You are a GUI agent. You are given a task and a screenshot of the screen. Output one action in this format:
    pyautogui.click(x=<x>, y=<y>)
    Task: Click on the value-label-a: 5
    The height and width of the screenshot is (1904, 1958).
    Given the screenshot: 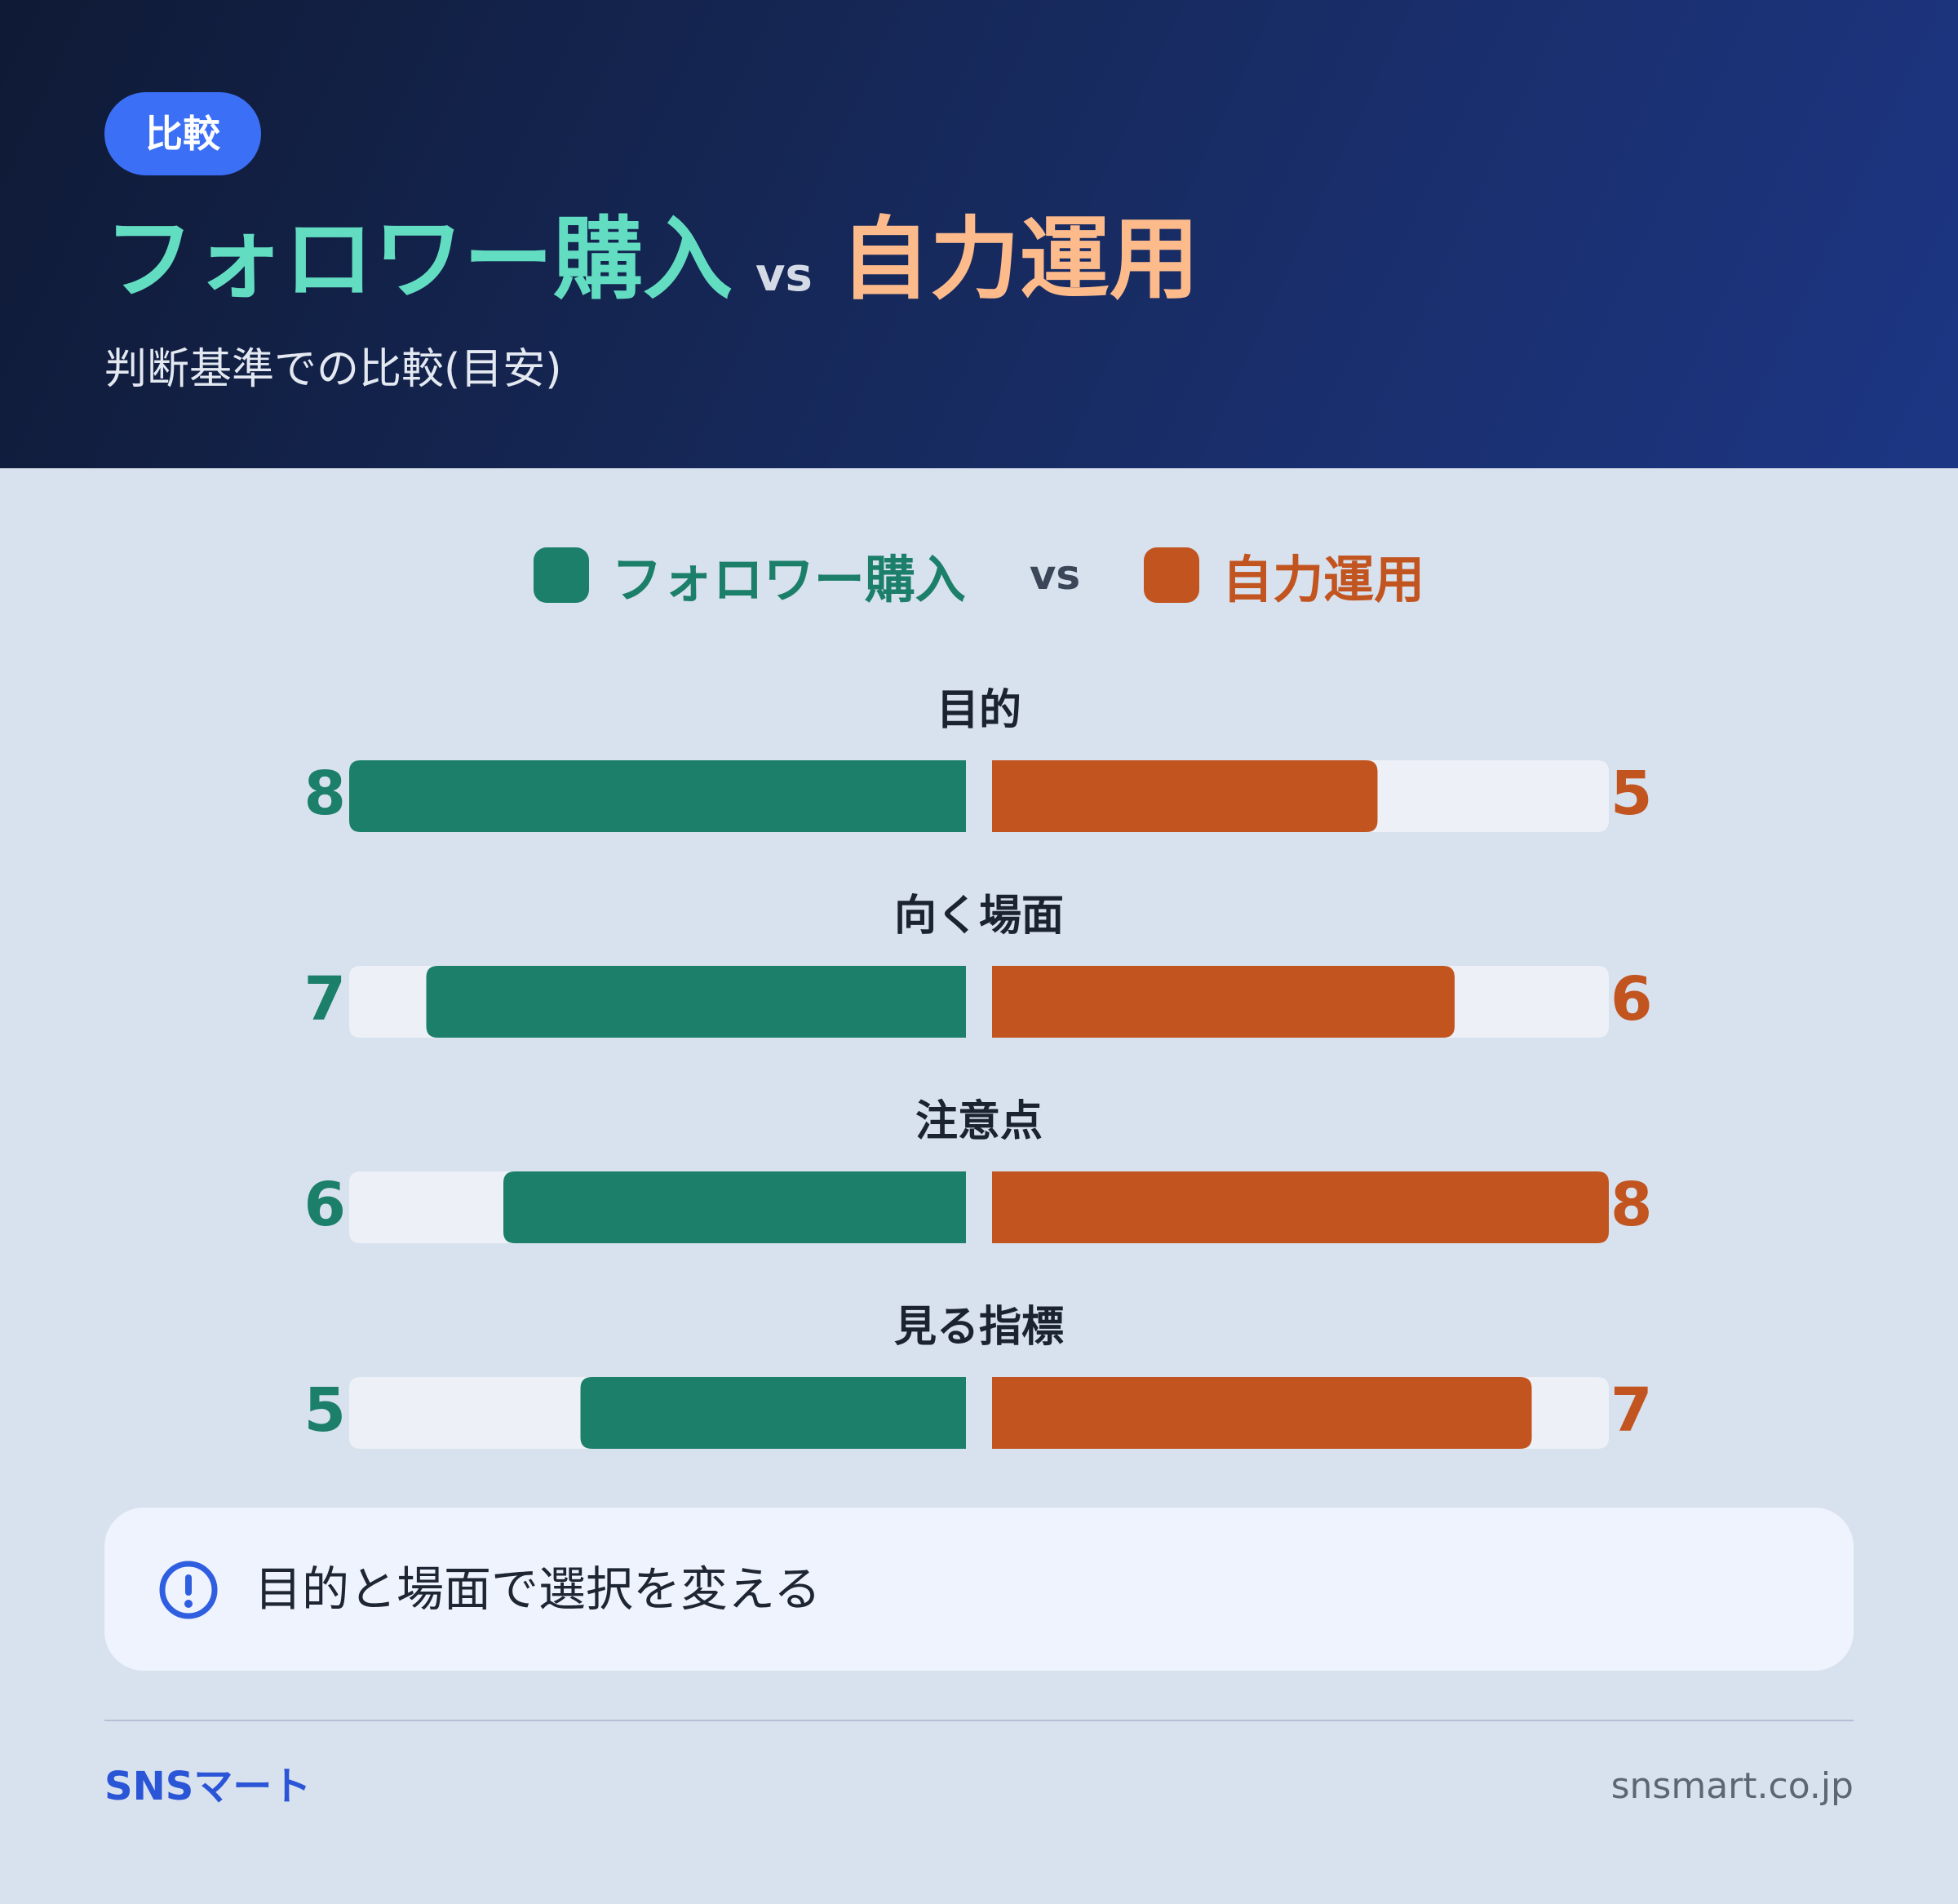 What is the action you would take?
    pyautogui.click(x=325, y=1410)
    